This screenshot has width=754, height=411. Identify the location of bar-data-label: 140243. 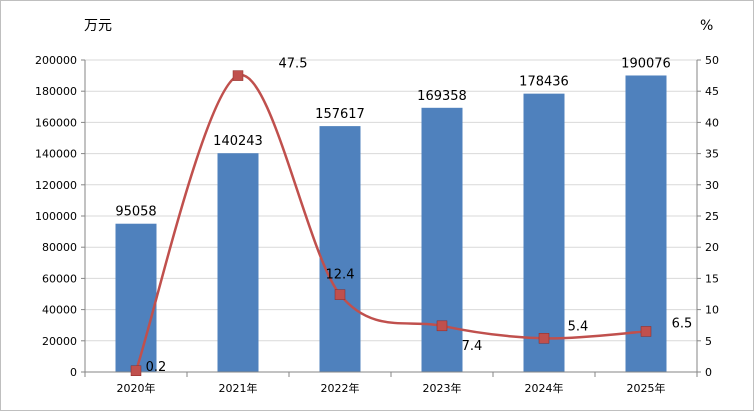
(238, 141).